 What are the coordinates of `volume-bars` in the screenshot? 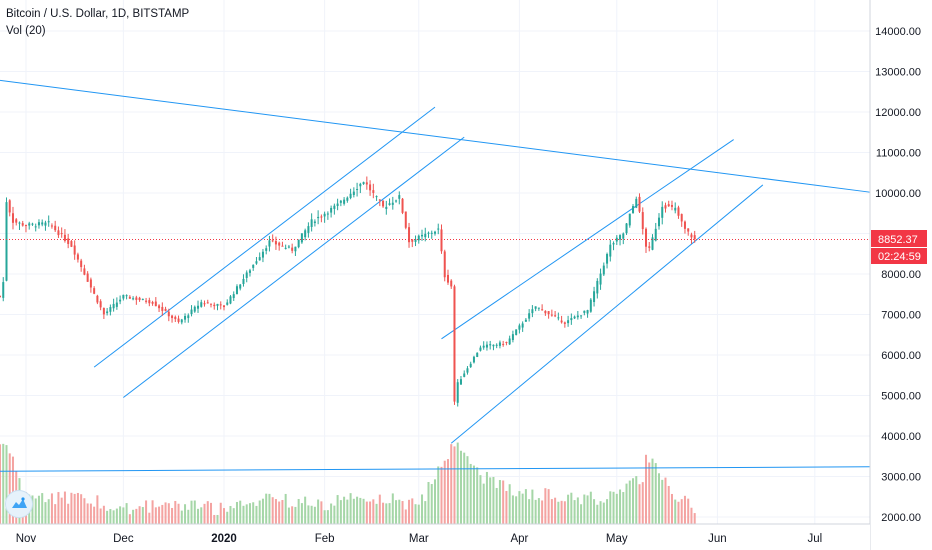 It's located at (348, 483).